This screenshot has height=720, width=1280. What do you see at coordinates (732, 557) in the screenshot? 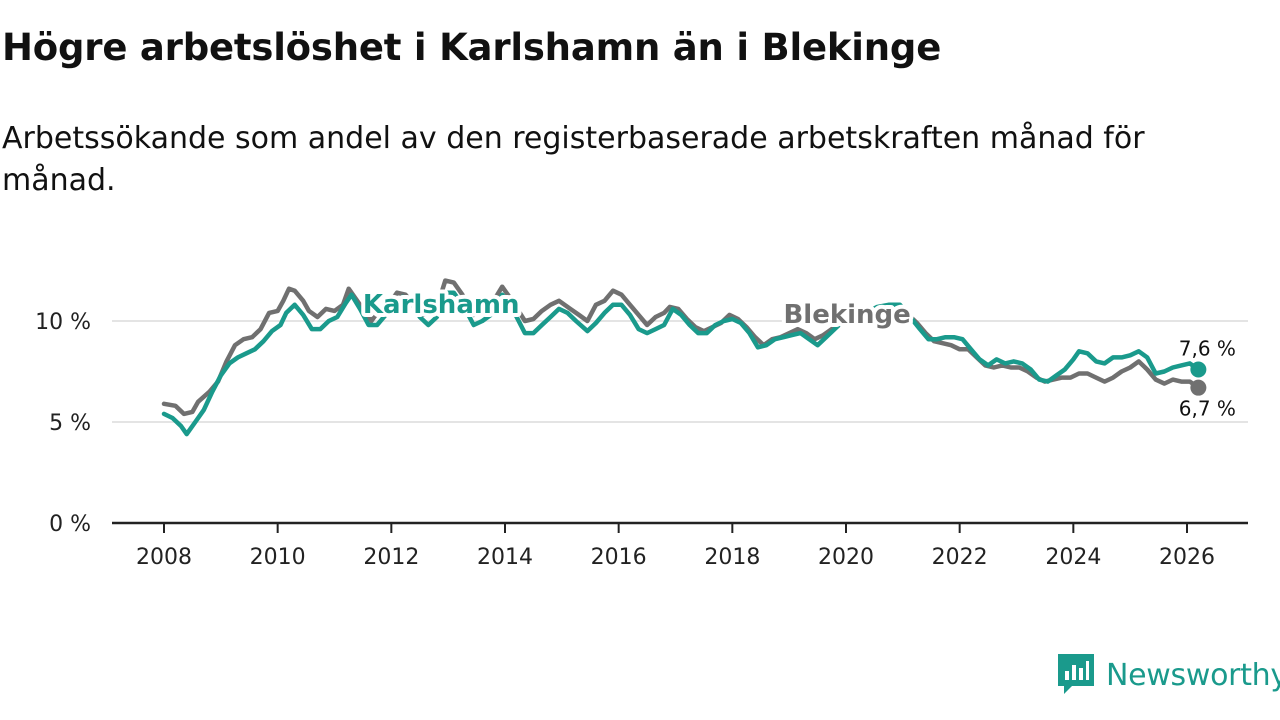
I see `x-tick-label: 2018` at bounding box center [732, 557].